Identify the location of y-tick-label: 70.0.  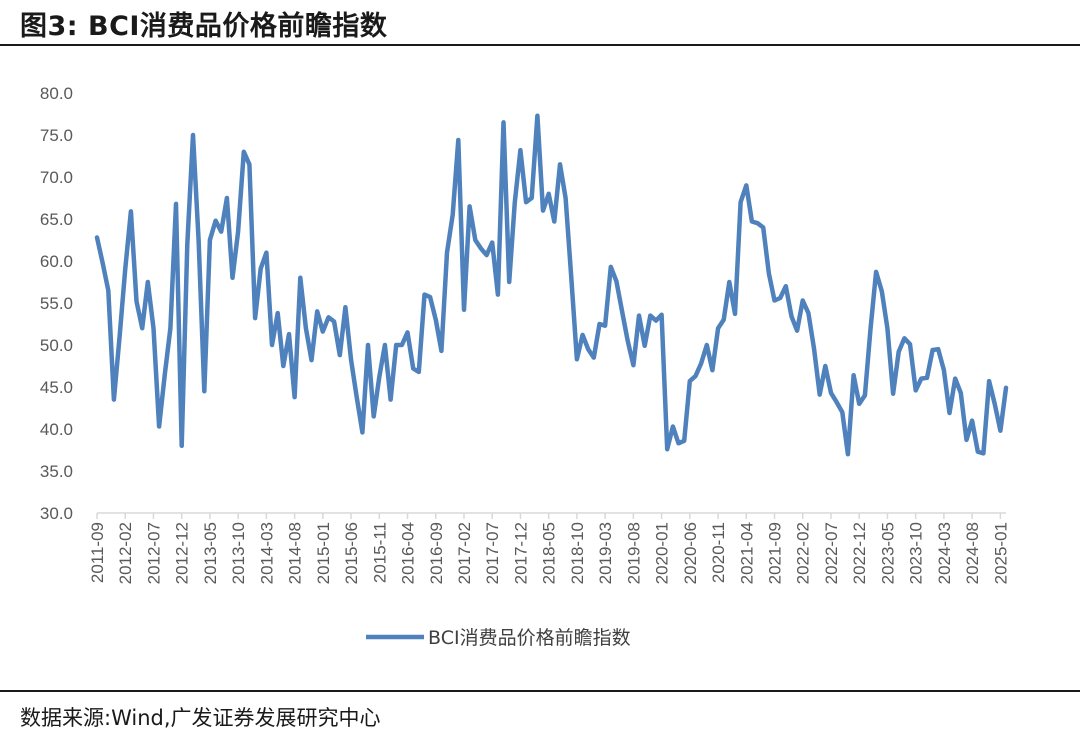
(56, 177).